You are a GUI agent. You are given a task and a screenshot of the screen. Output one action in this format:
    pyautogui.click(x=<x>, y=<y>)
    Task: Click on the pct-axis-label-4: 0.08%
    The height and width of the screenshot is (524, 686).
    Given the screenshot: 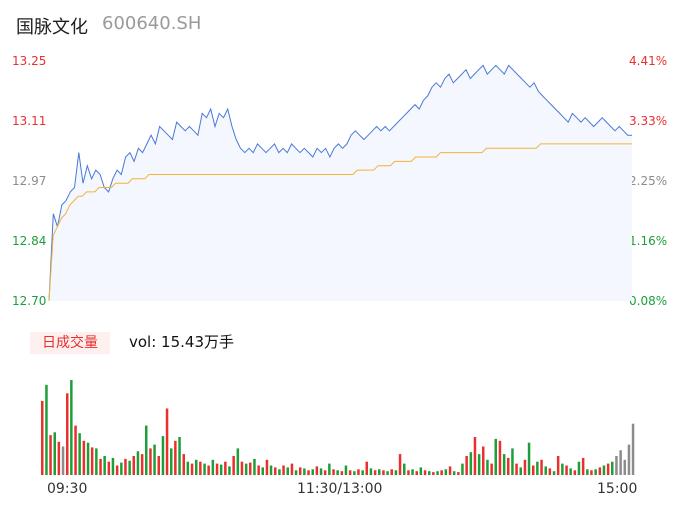 What is the action you would take?
    pyautogui.click(x=648, y=301)
    